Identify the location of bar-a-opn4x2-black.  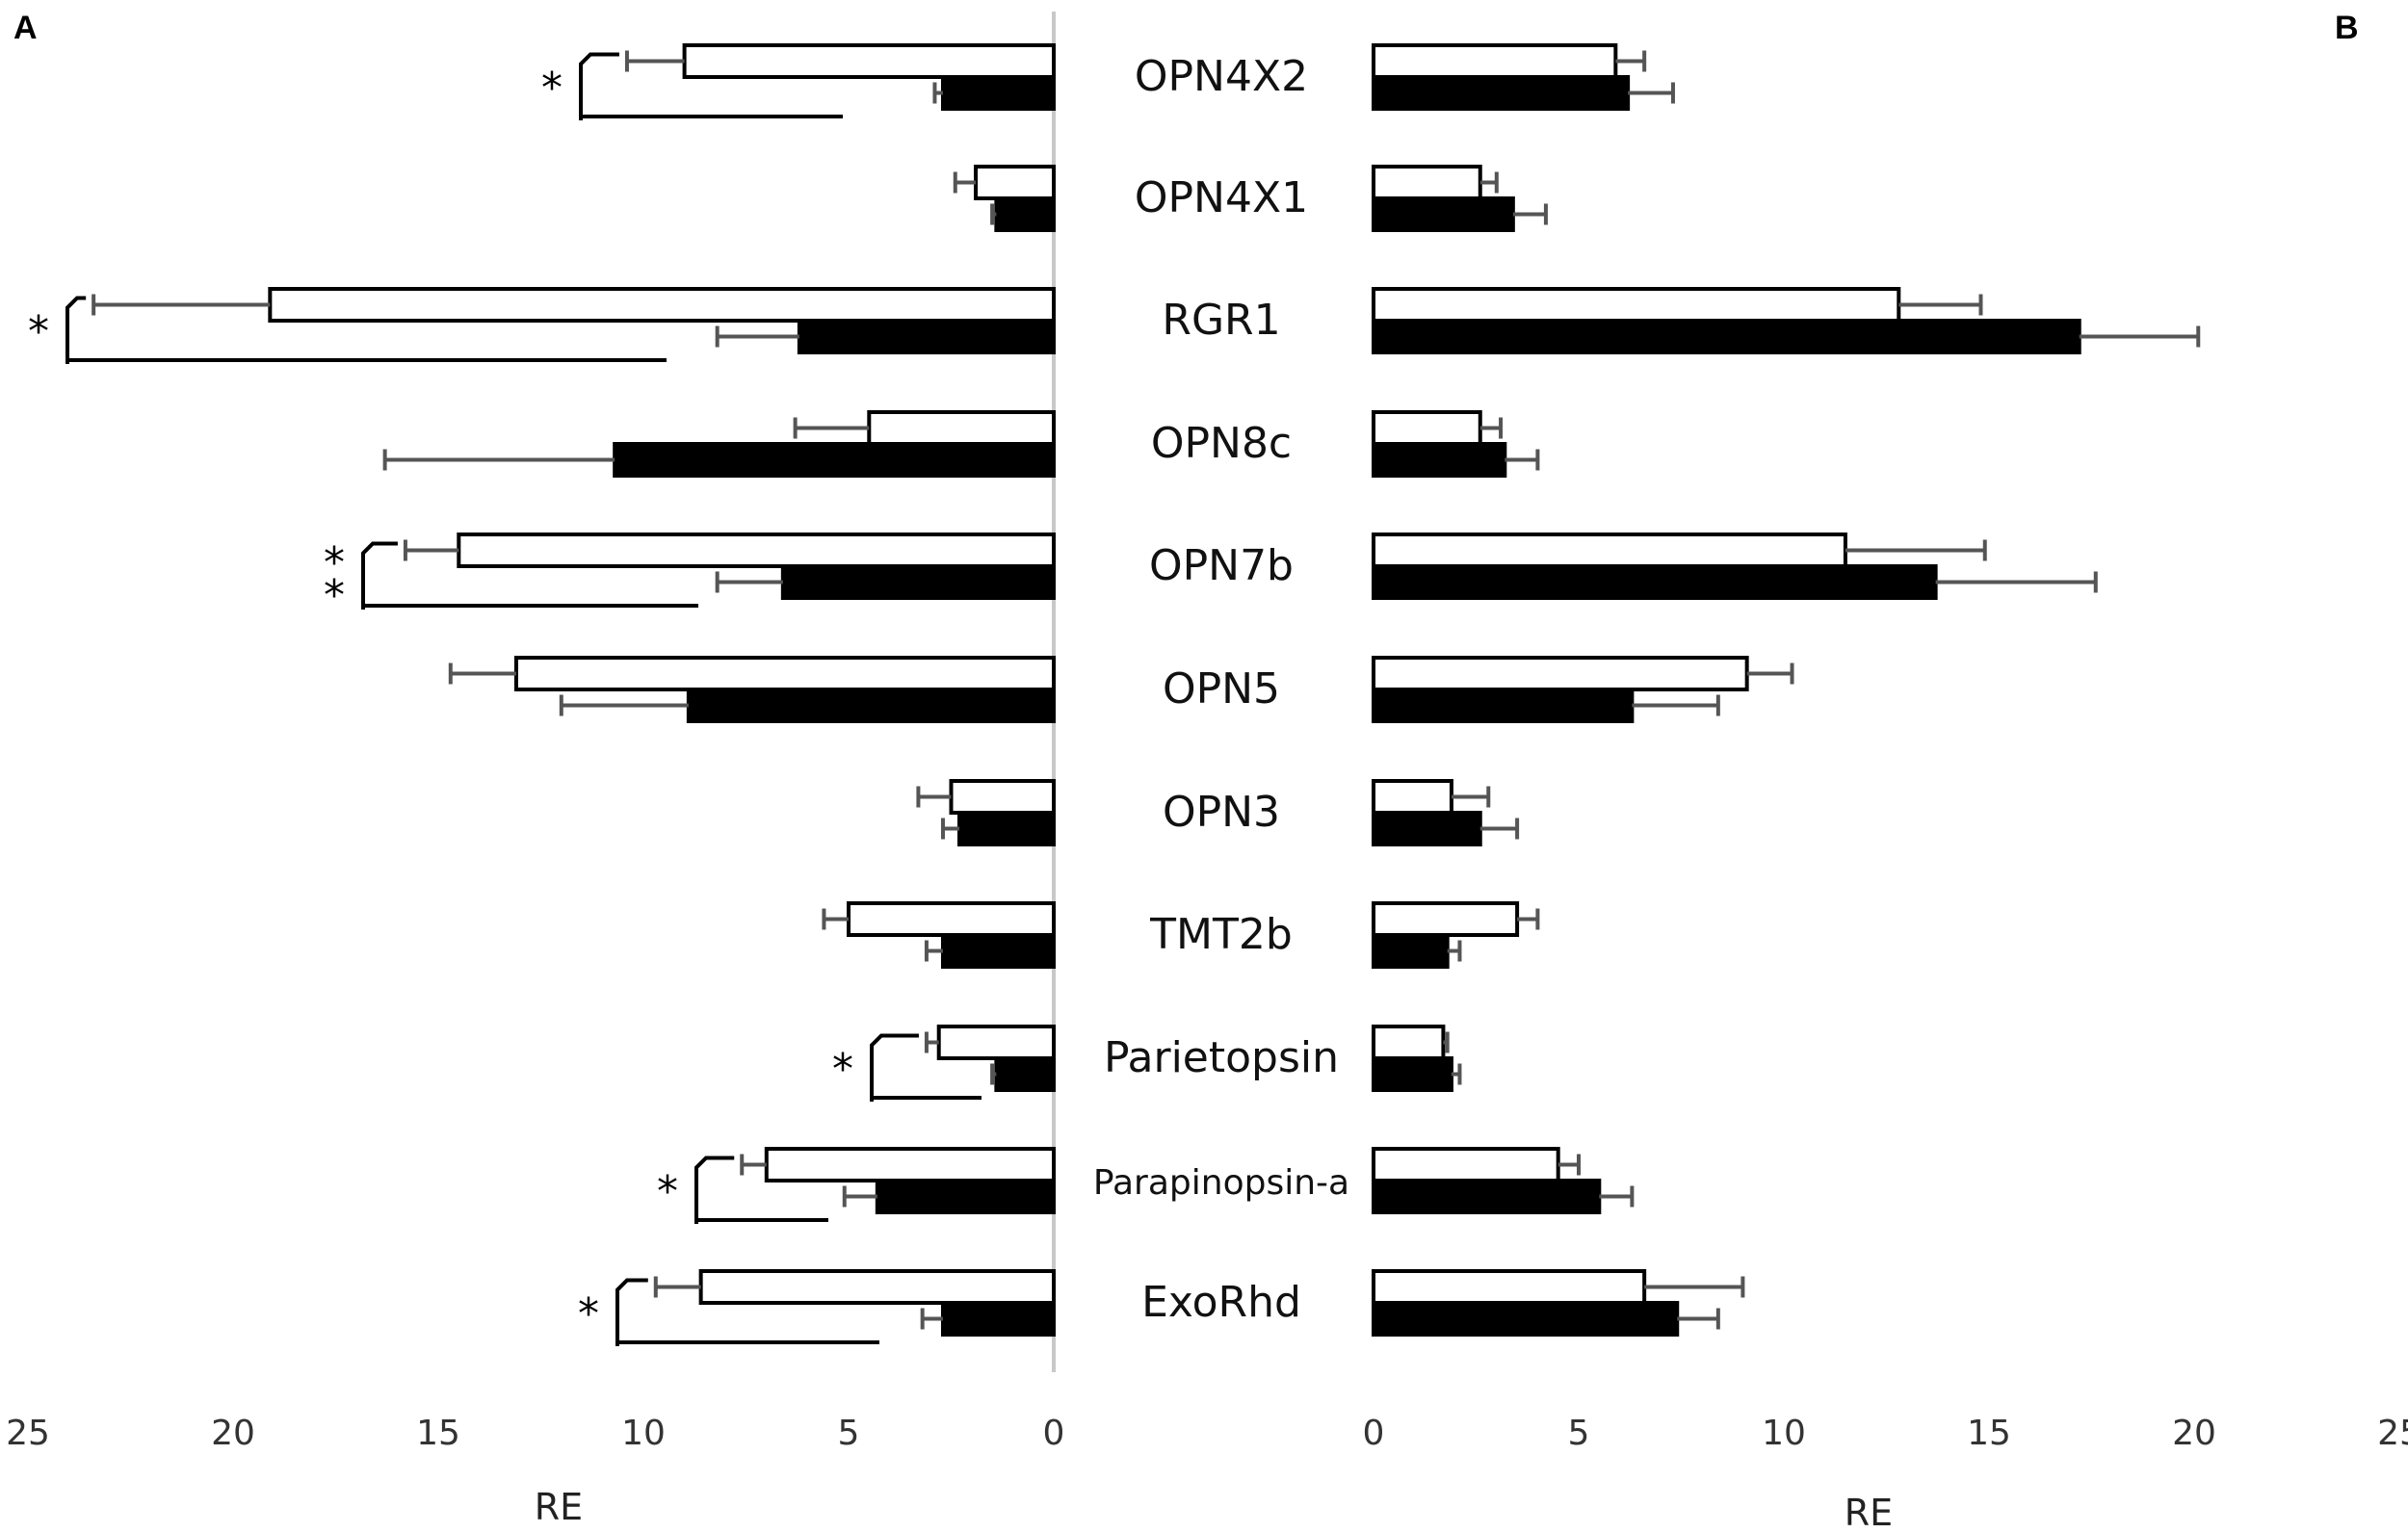
(998, 93).